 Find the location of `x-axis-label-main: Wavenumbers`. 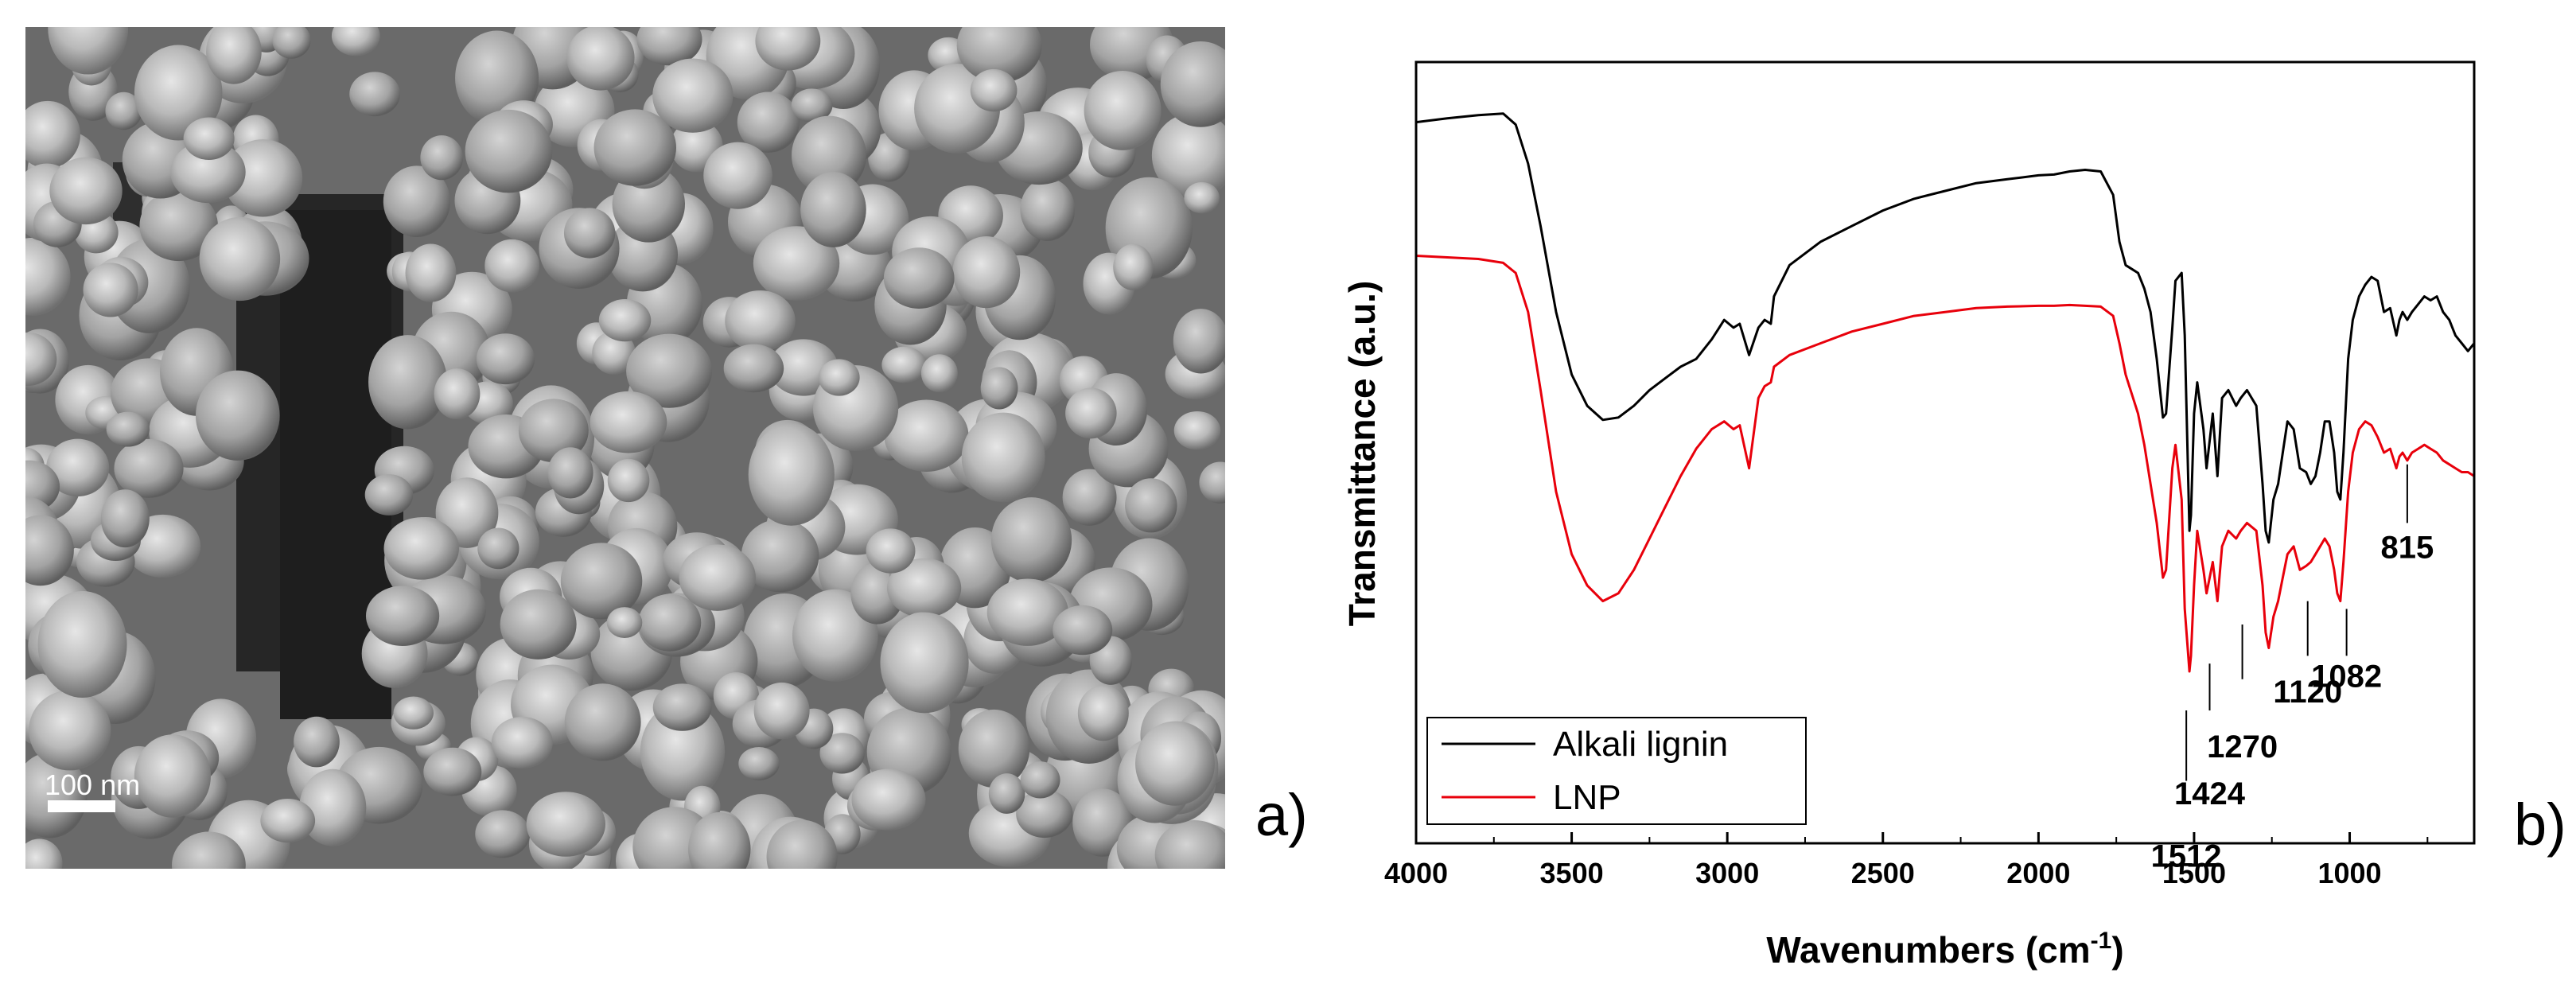

x-axis-label-main: Wavenumbers is located at coordinates (1891, 950).